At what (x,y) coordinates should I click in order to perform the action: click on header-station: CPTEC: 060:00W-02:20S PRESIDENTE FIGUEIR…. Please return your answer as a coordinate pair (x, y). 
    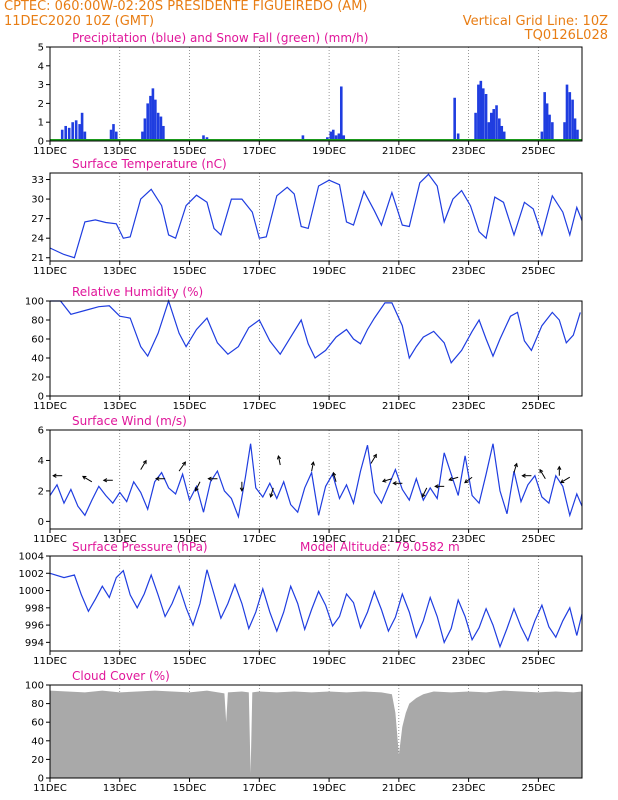
    Looking at the image, I should click on (186, 7).